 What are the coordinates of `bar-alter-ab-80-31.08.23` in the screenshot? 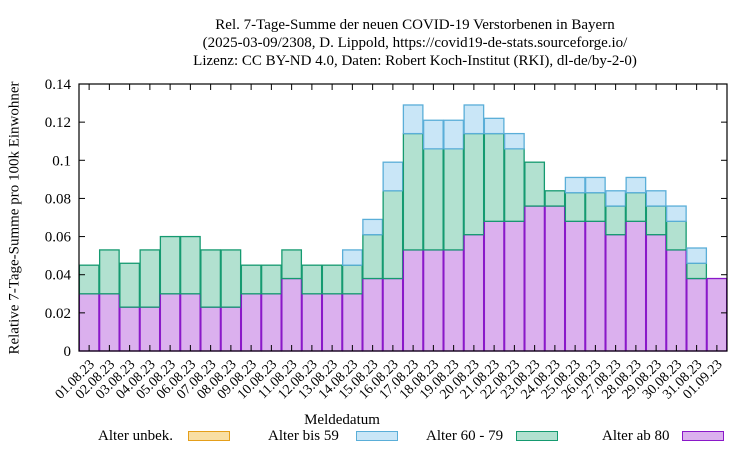 It's located at (697, 314).